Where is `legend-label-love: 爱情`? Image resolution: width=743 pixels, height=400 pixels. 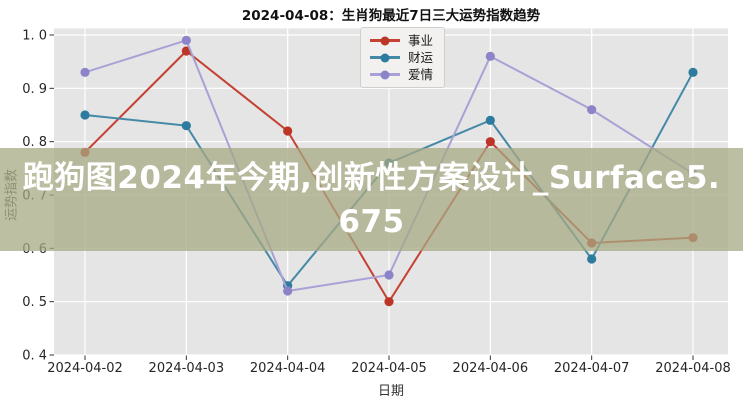
legend-label-love: 爱情 is located at coordinates (421, 74).